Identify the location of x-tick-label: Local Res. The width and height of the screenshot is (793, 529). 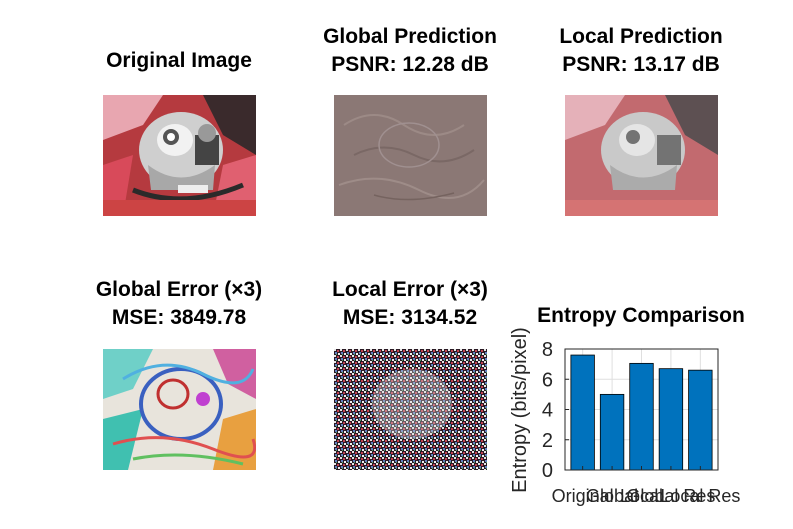
(700, 496).